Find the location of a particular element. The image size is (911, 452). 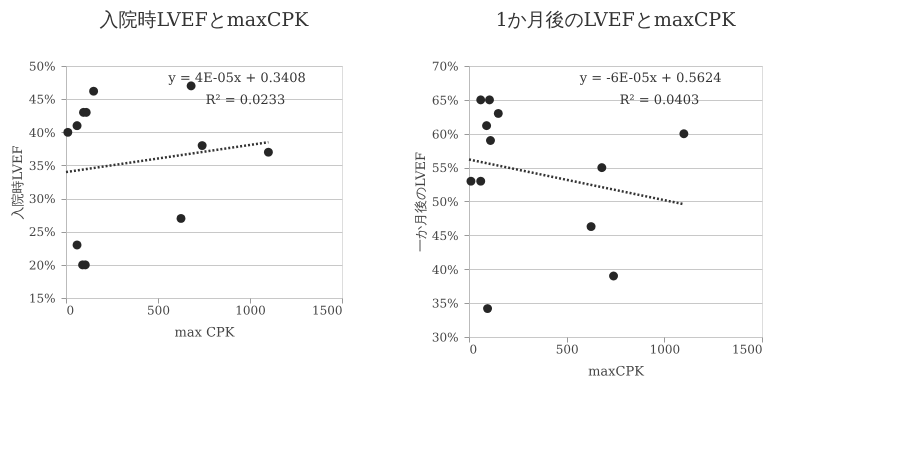

y-tick-label: 60% is located at coordinates (445, 134).